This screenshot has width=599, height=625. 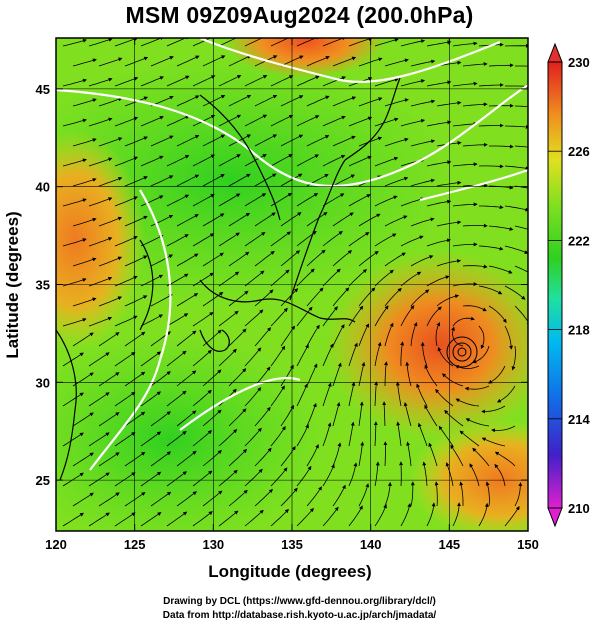 What do you see at coordinates (449, 544) in the screenshot?
I see `x-tick-label: 145` at bounding box center [449, 544].